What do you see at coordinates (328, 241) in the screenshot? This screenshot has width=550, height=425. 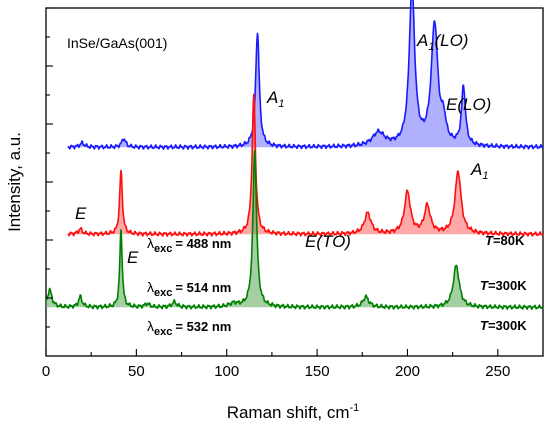 I see `peak-label-e-to: E(TO)` at bounding box center [328, 241].